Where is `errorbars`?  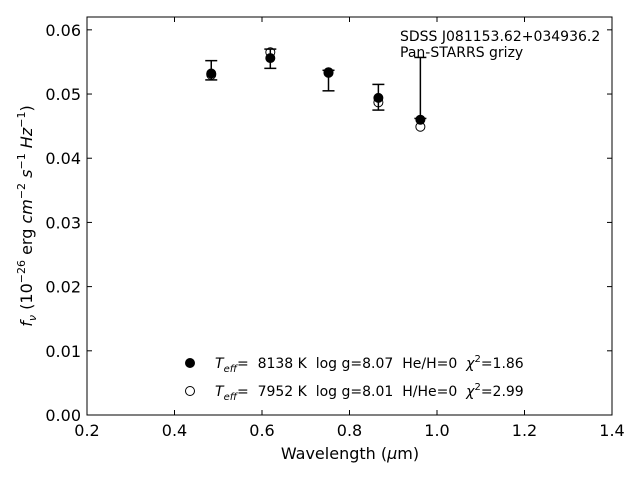 errorbars is located at coordinates (316, 84).